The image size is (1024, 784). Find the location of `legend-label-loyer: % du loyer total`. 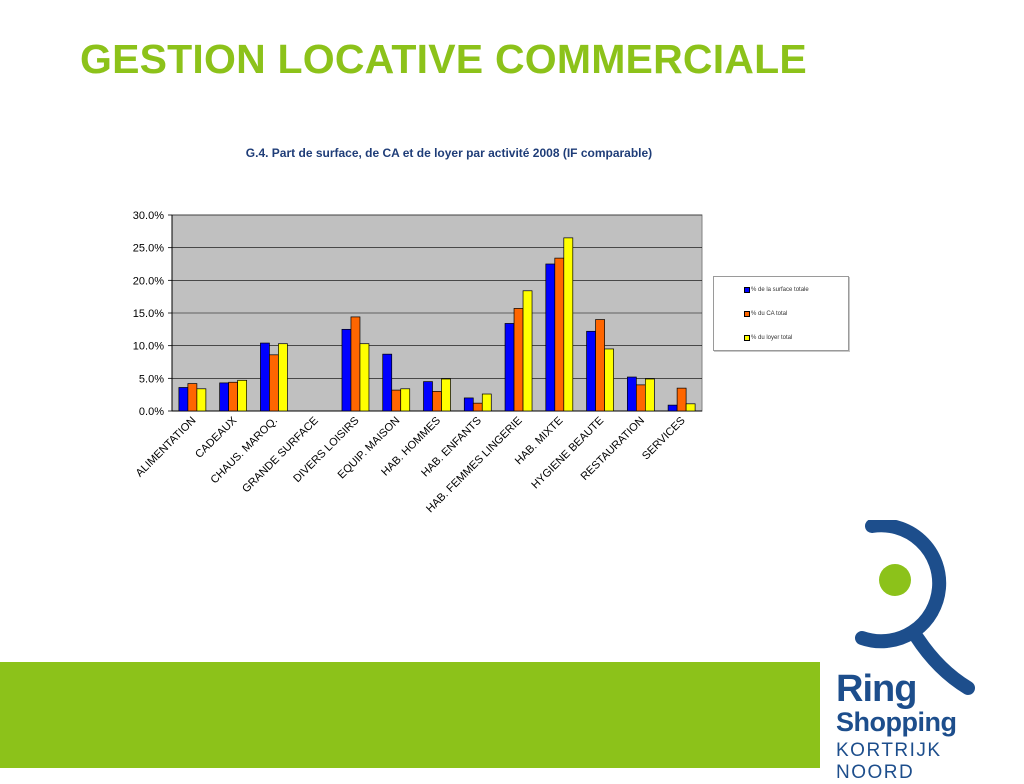

legend-label-loyer: % du loyer total is located at coordinates (772, 338).